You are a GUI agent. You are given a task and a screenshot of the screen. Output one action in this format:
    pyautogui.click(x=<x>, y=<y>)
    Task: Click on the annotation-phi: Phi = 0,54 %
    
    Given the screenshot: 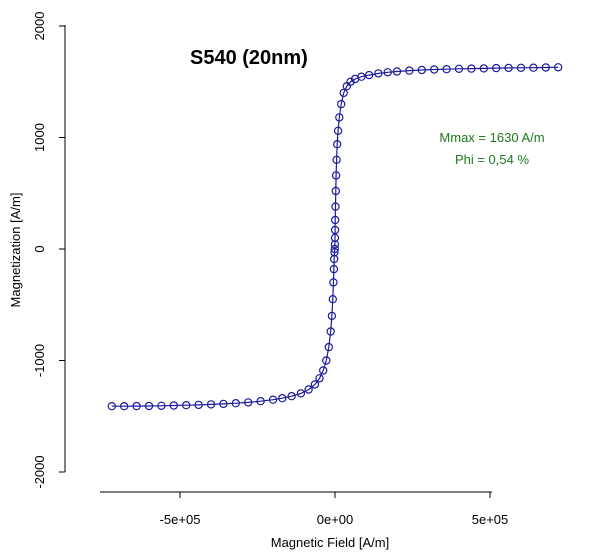 What is the action you would take?
    pyautogui.click(x=492, y=159)
    